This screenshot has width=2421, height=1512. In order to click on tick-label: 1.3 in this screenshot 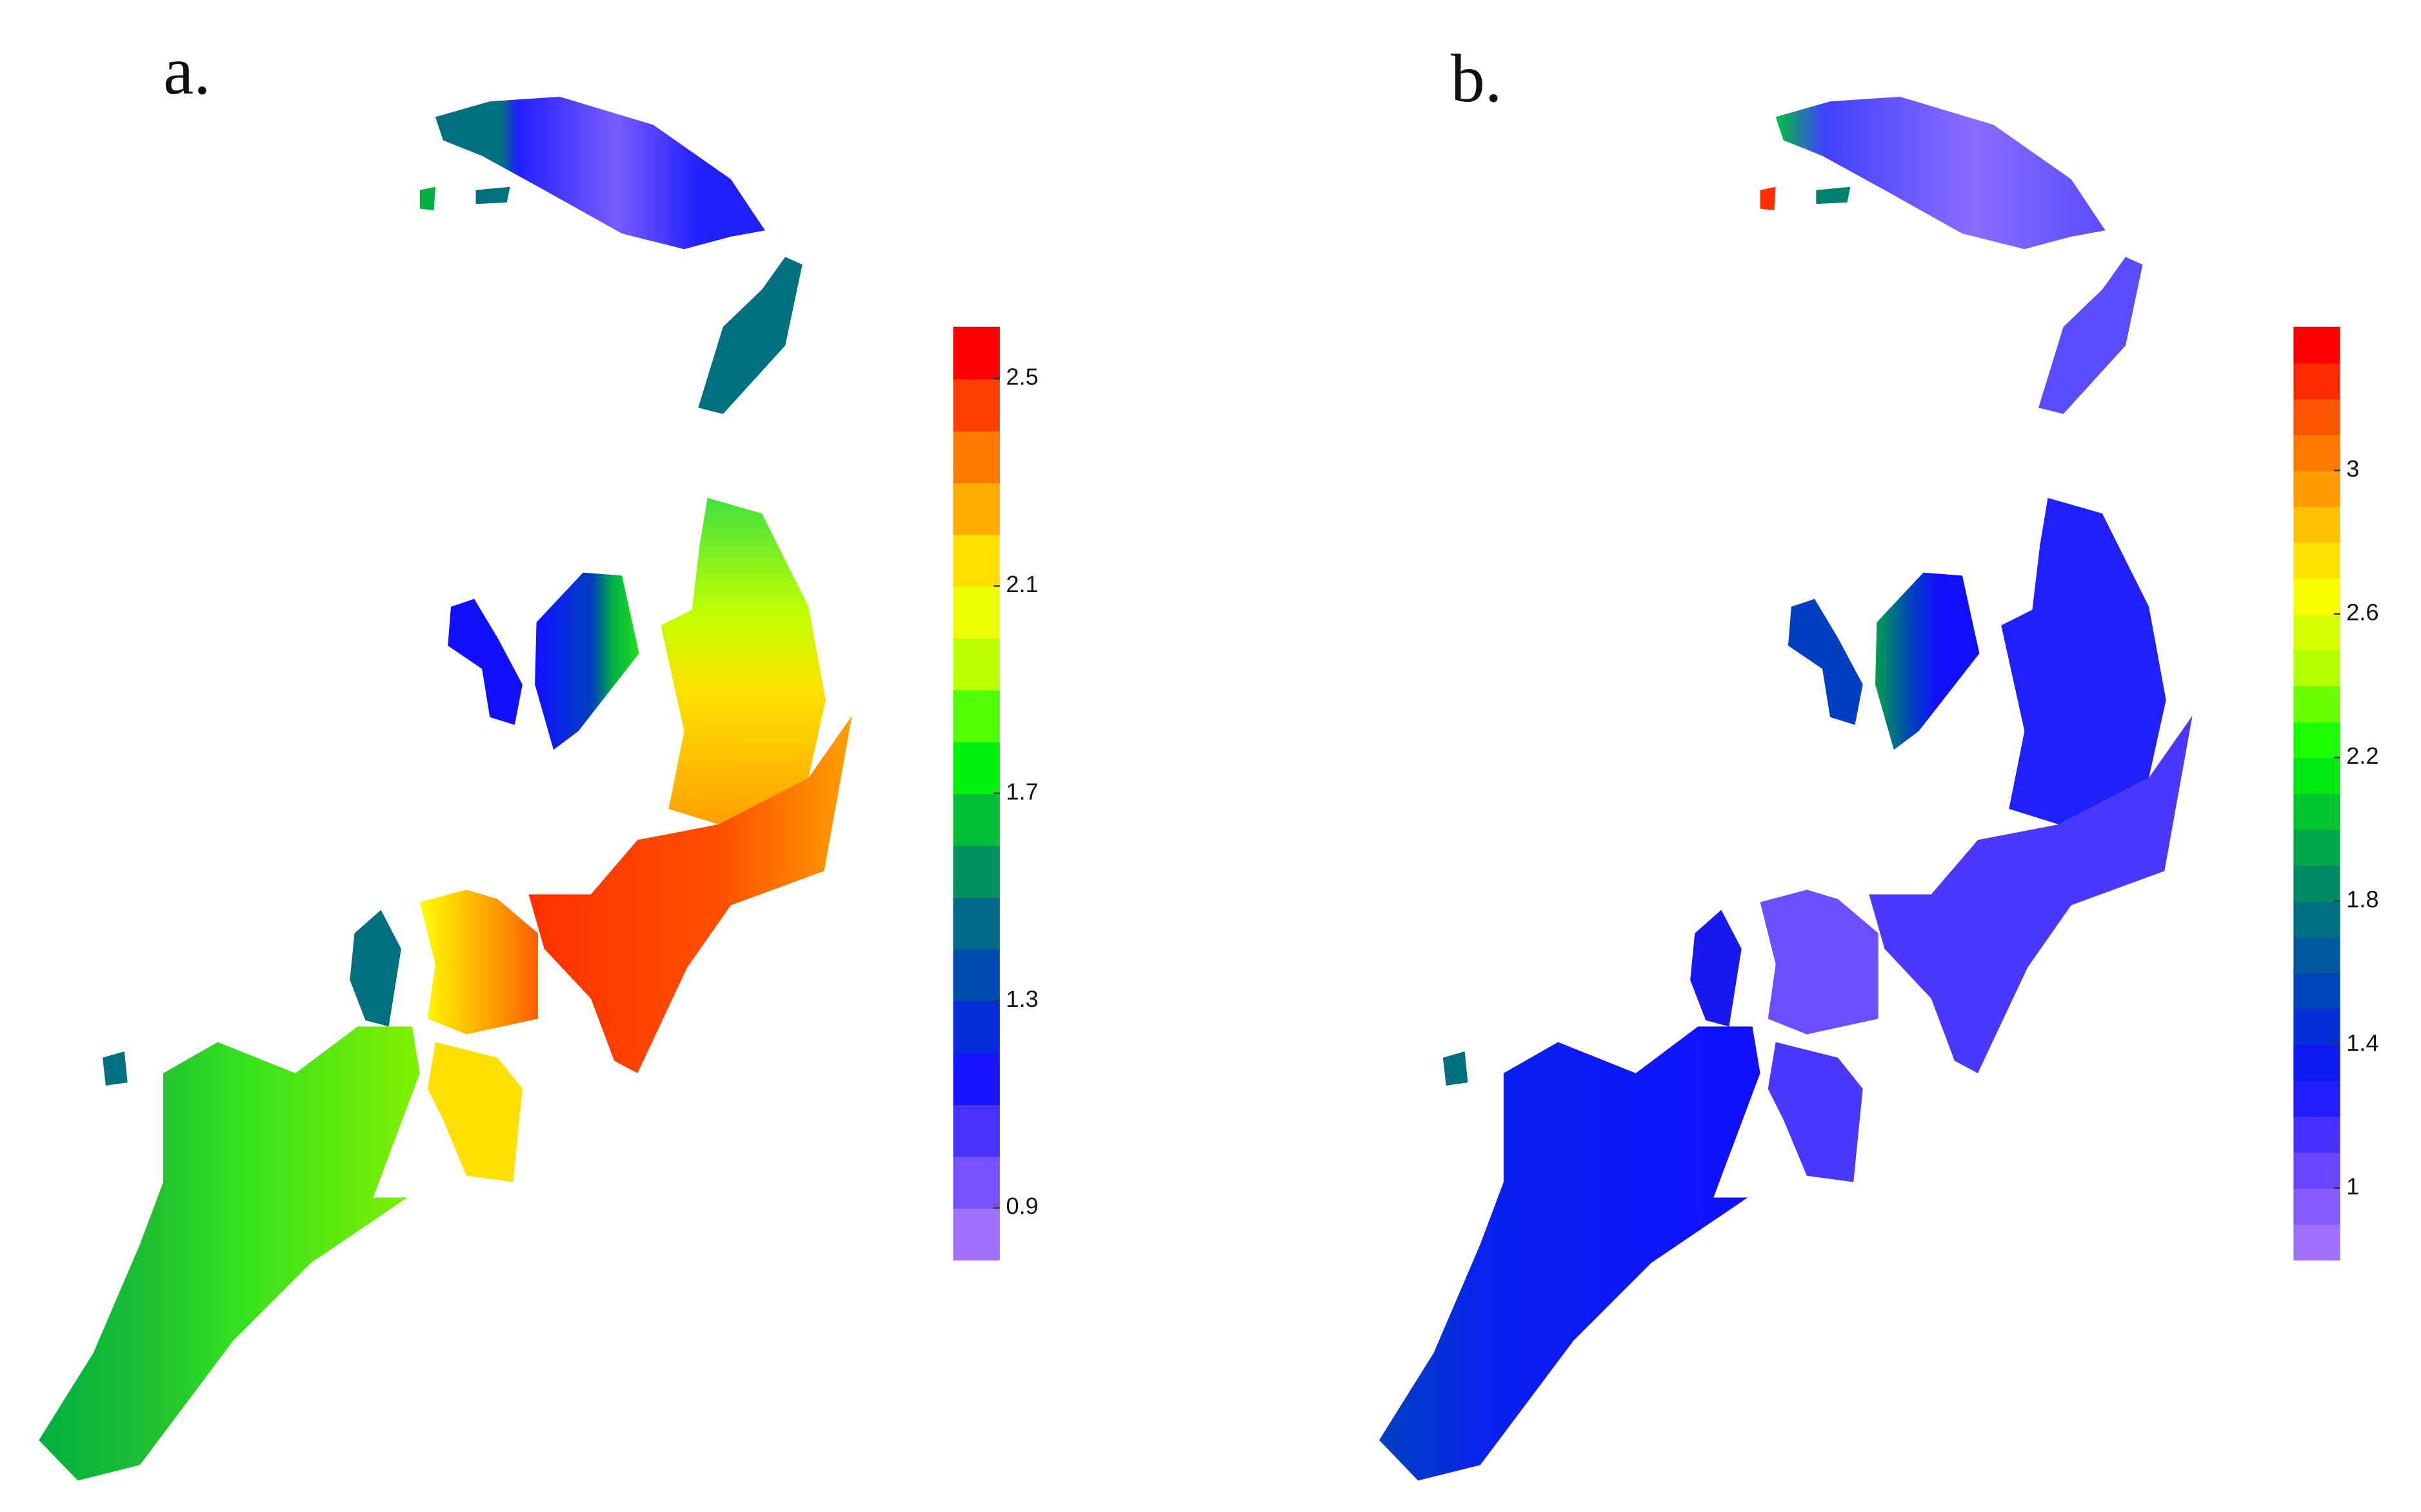, I will do `click(1022, 999)`.